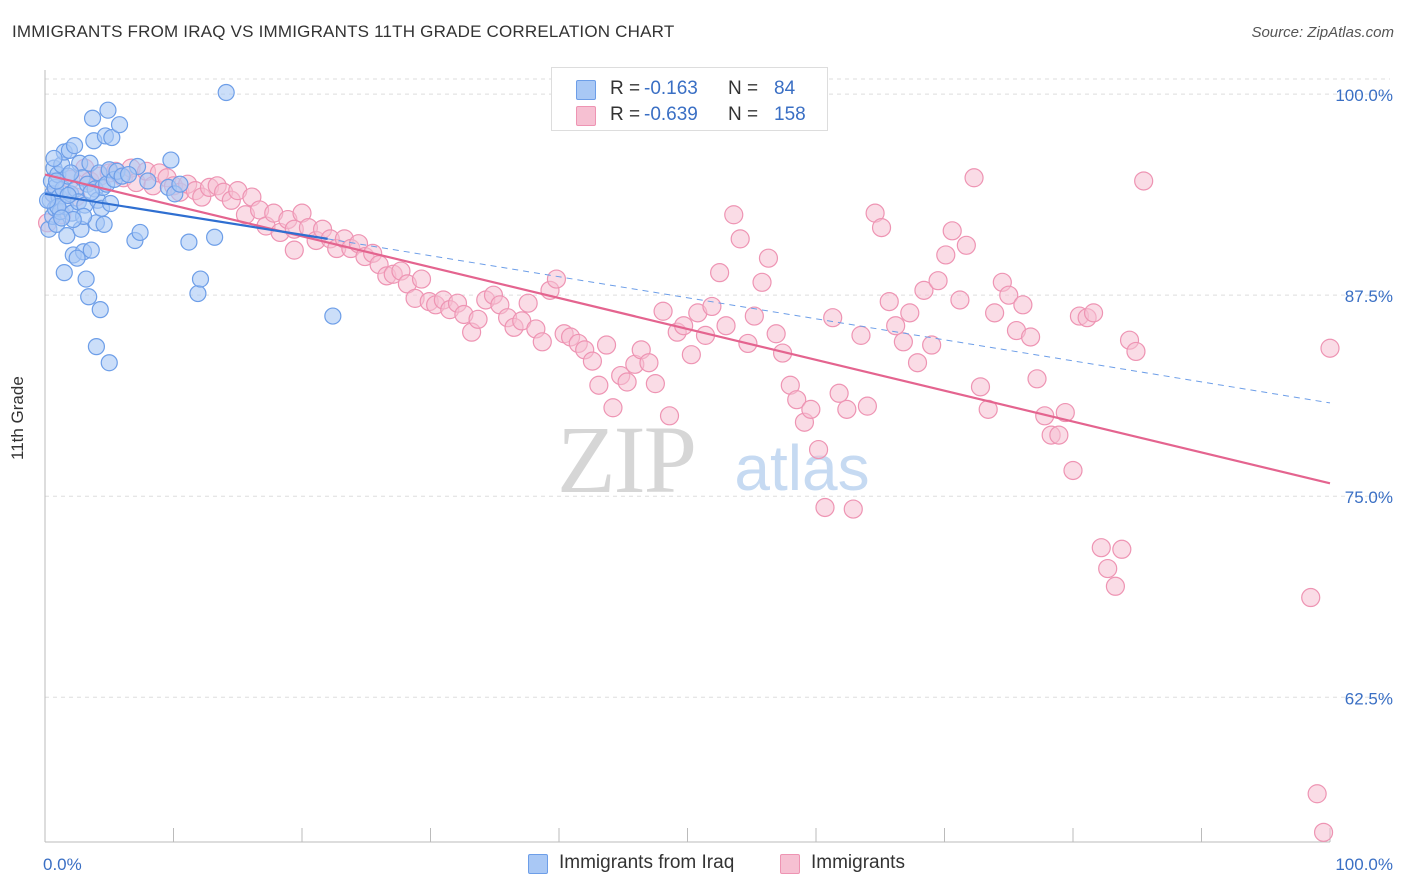  What do you see at coordinates (785, 88) in the screenshot?
I see `legend-n-value: 84` at bounding box center [785, 88].